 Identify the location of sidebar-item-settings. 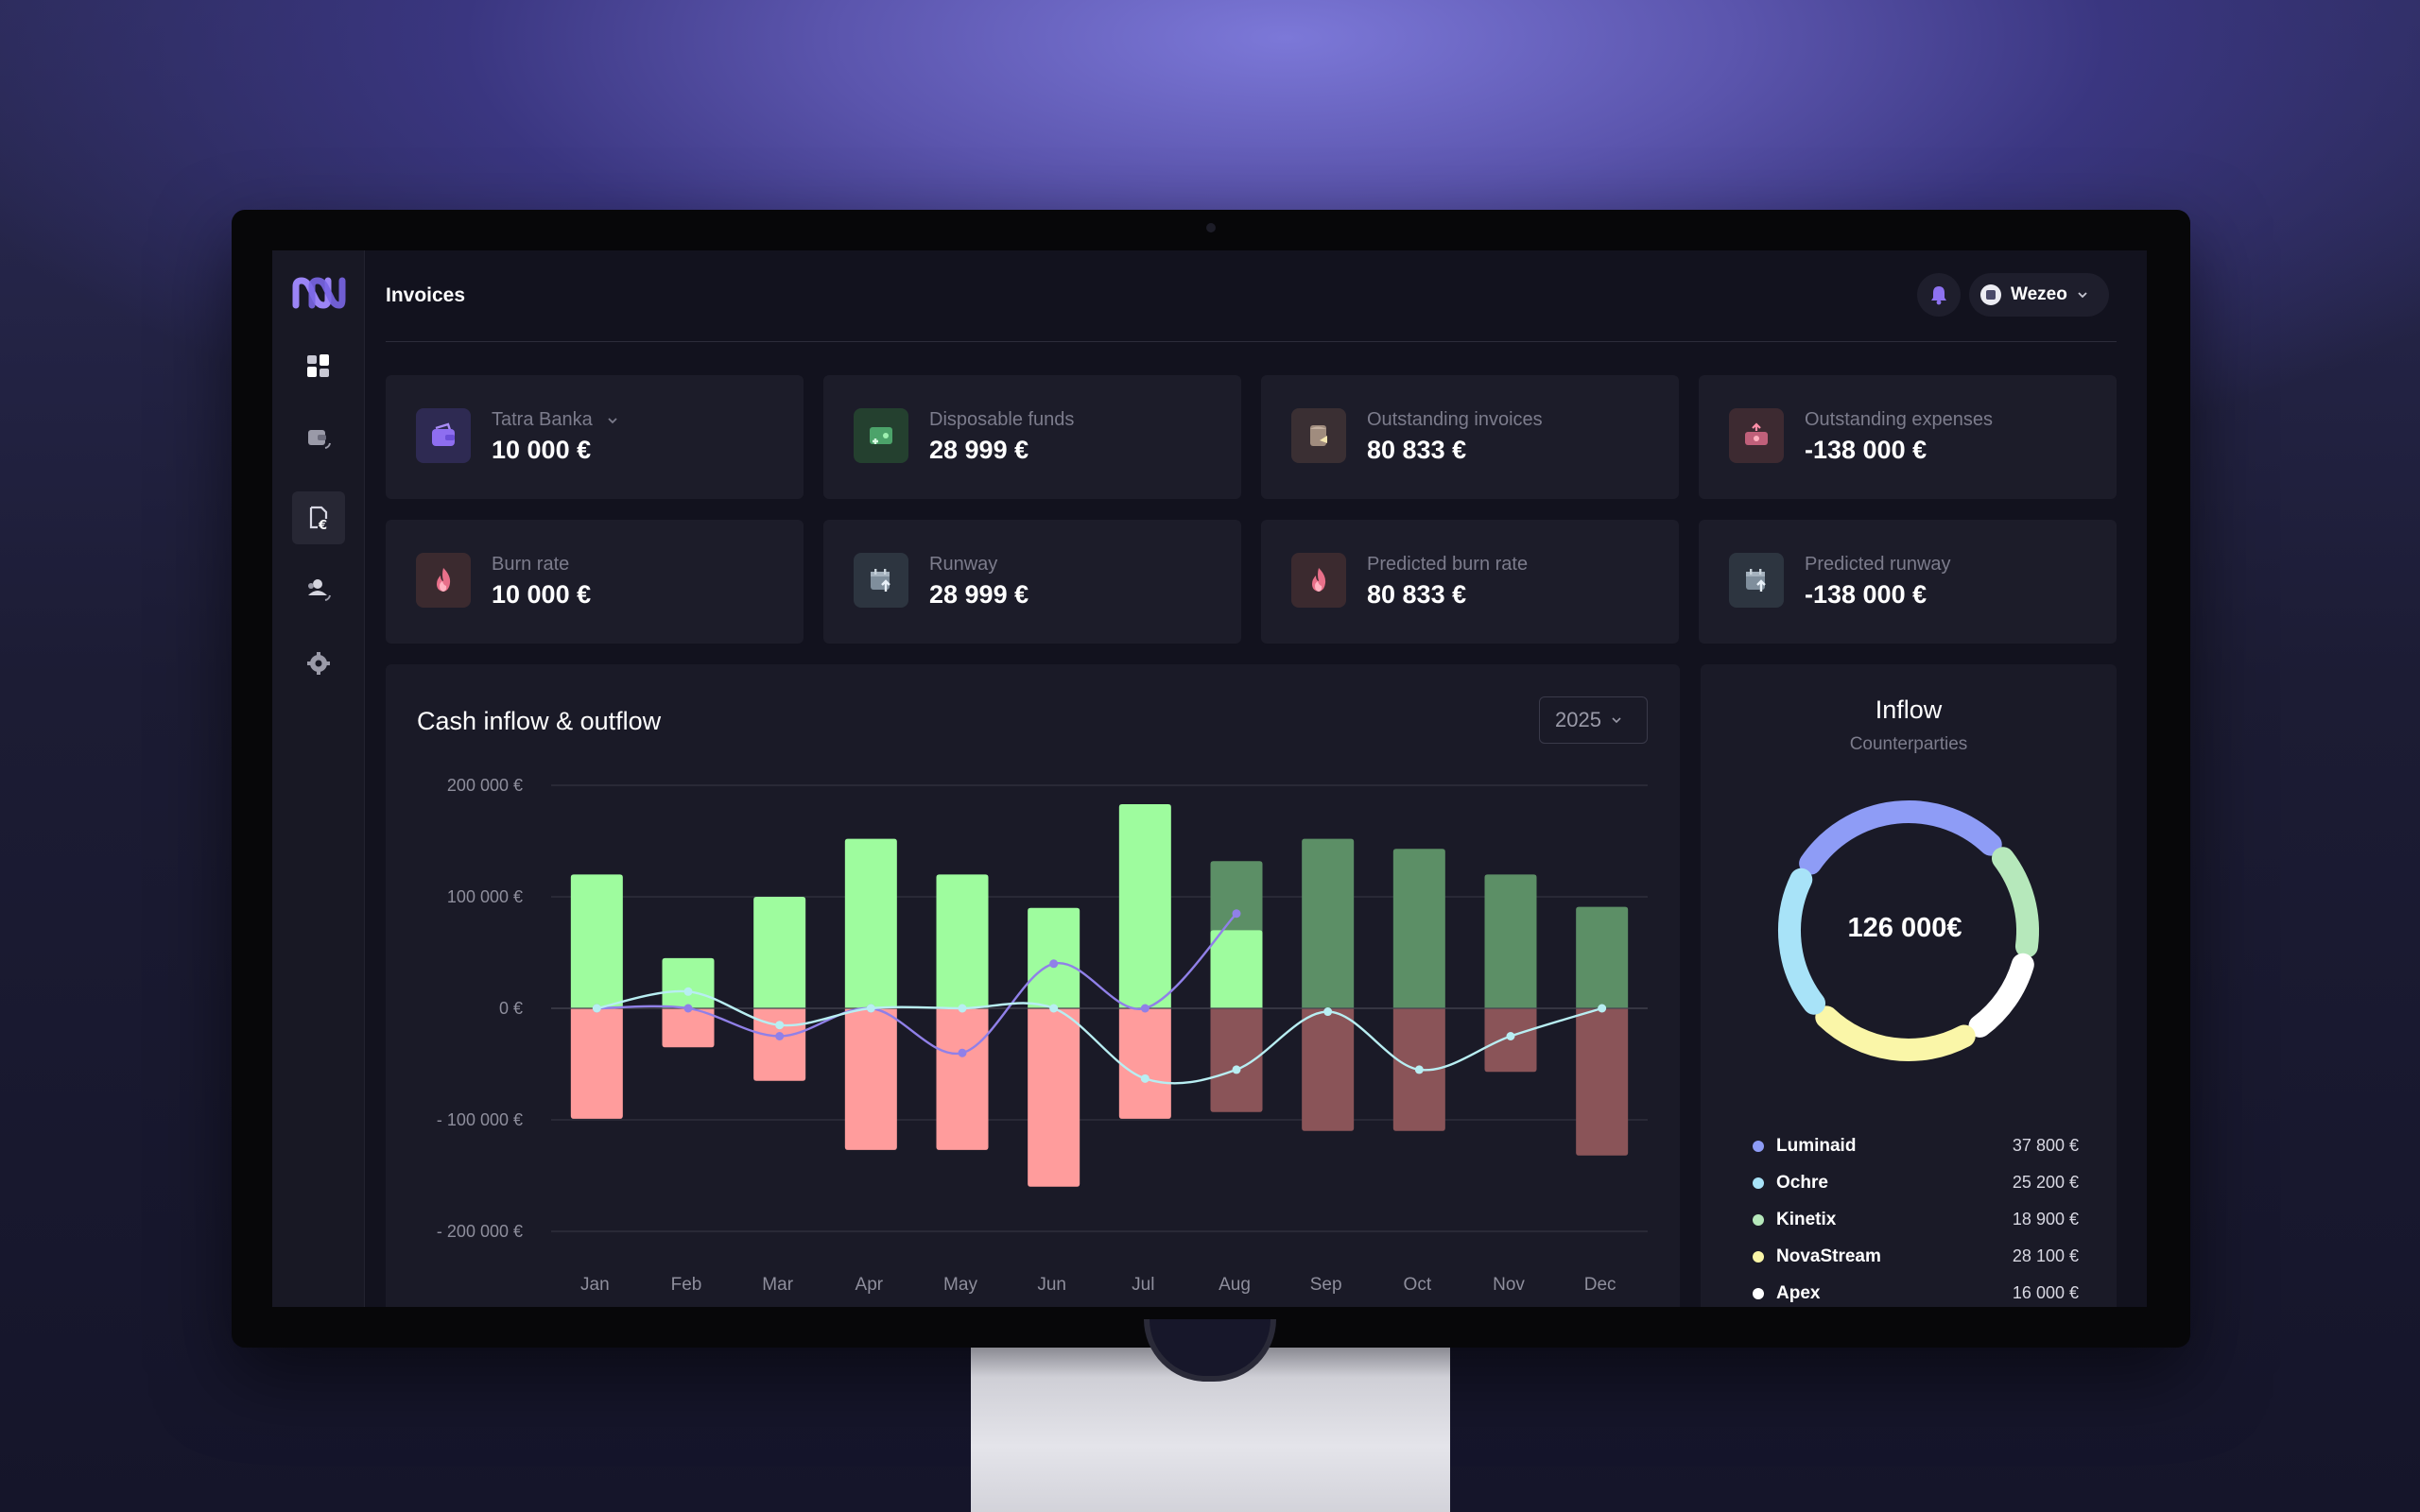
(318, 663).